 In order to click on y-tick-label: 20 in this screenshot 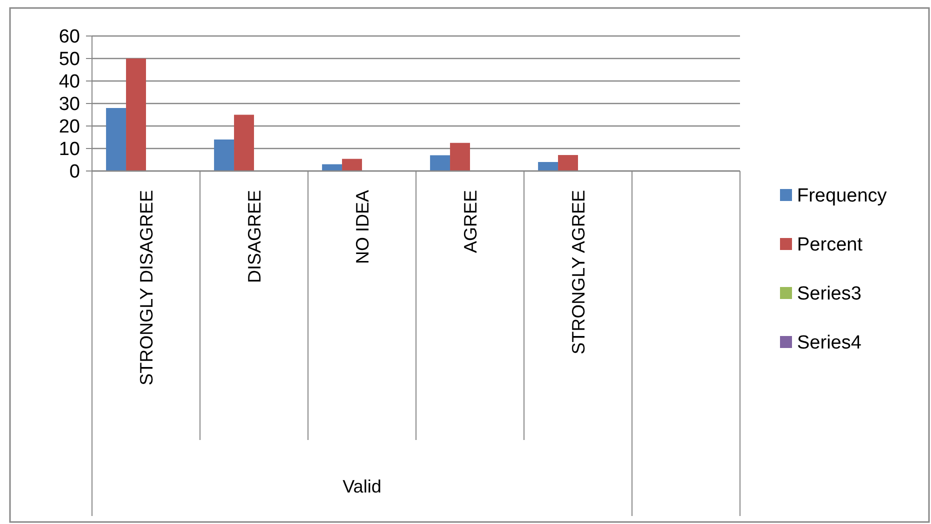, I will do `click(69, 127)`.